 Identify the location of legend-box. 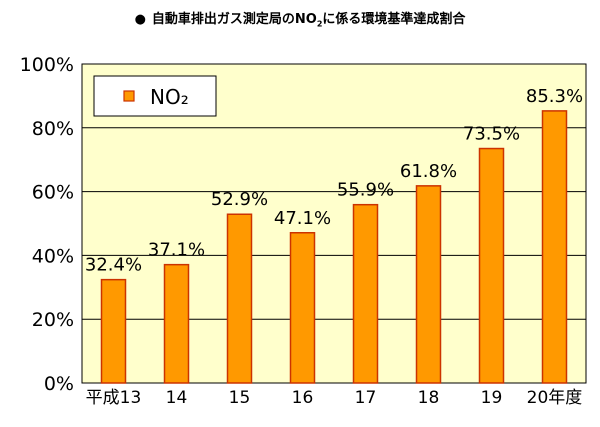
(155, 96).